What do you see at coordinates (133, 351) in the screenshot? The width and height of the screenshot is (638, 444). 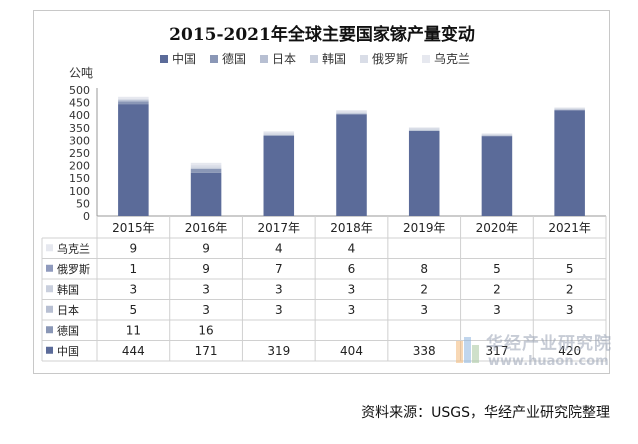 I see `table-cell-6-1: 444` at bounding box center [133, 351].